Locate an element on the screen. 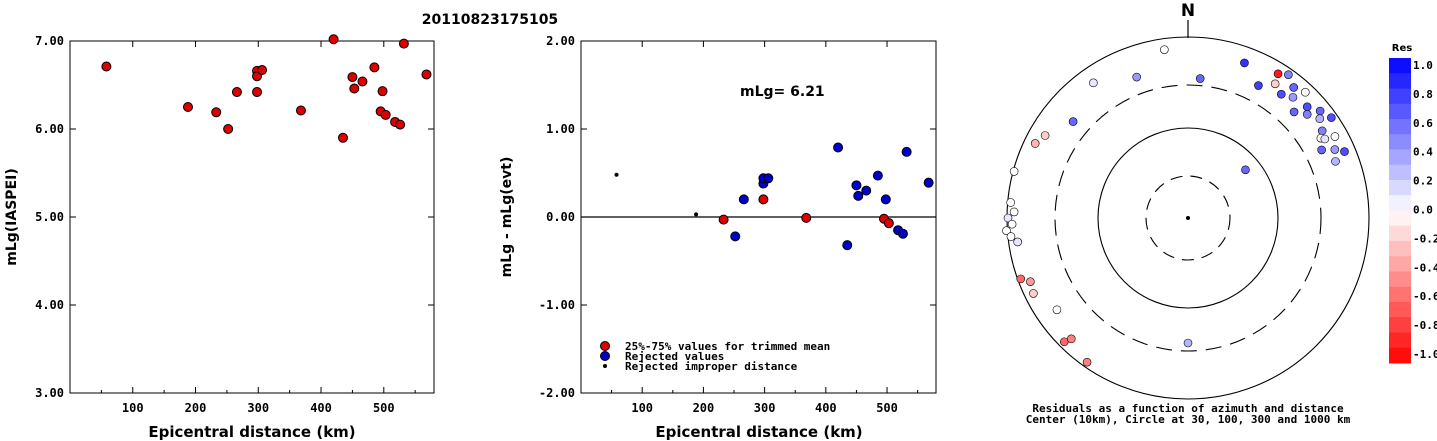  colorbar-label: -0.4 is located at coordinates (1425, 267).